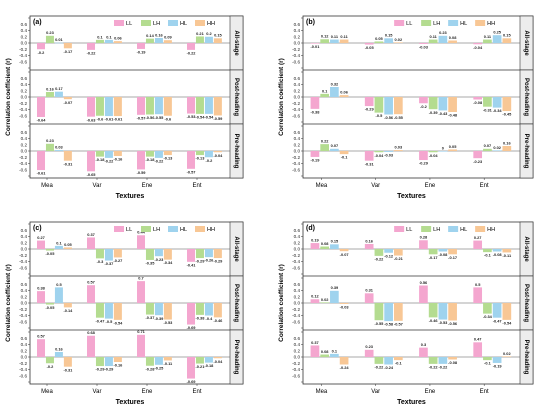  What do you see at coordinates (150, 317) in the screenshot?
I see `data-label: -0.37` at bounding box center [150, 317].